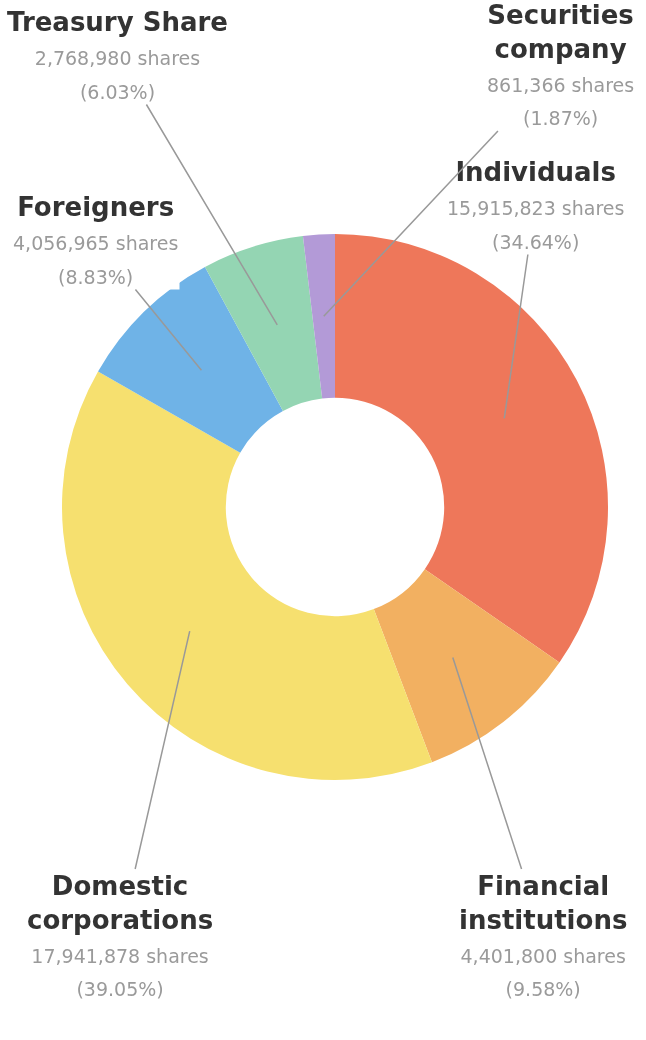 The image size is (646, 1040). I want to click on data-label: 2,768,980 shares (6.03%), so click(117, 74).